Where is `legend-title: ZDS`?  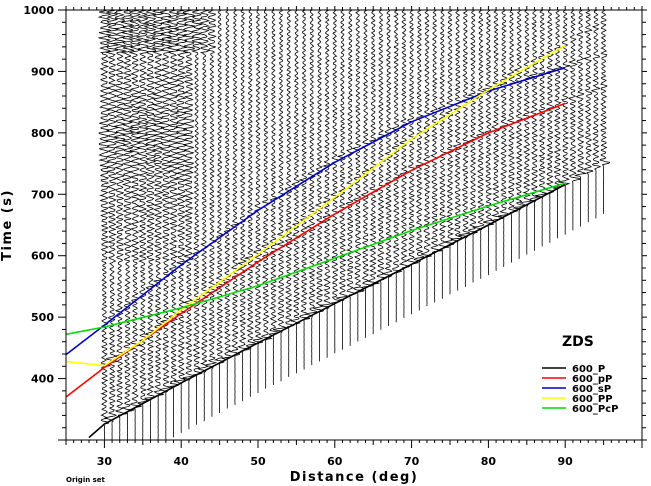 legend-title: ZDS is located at coordinates (578, 342).